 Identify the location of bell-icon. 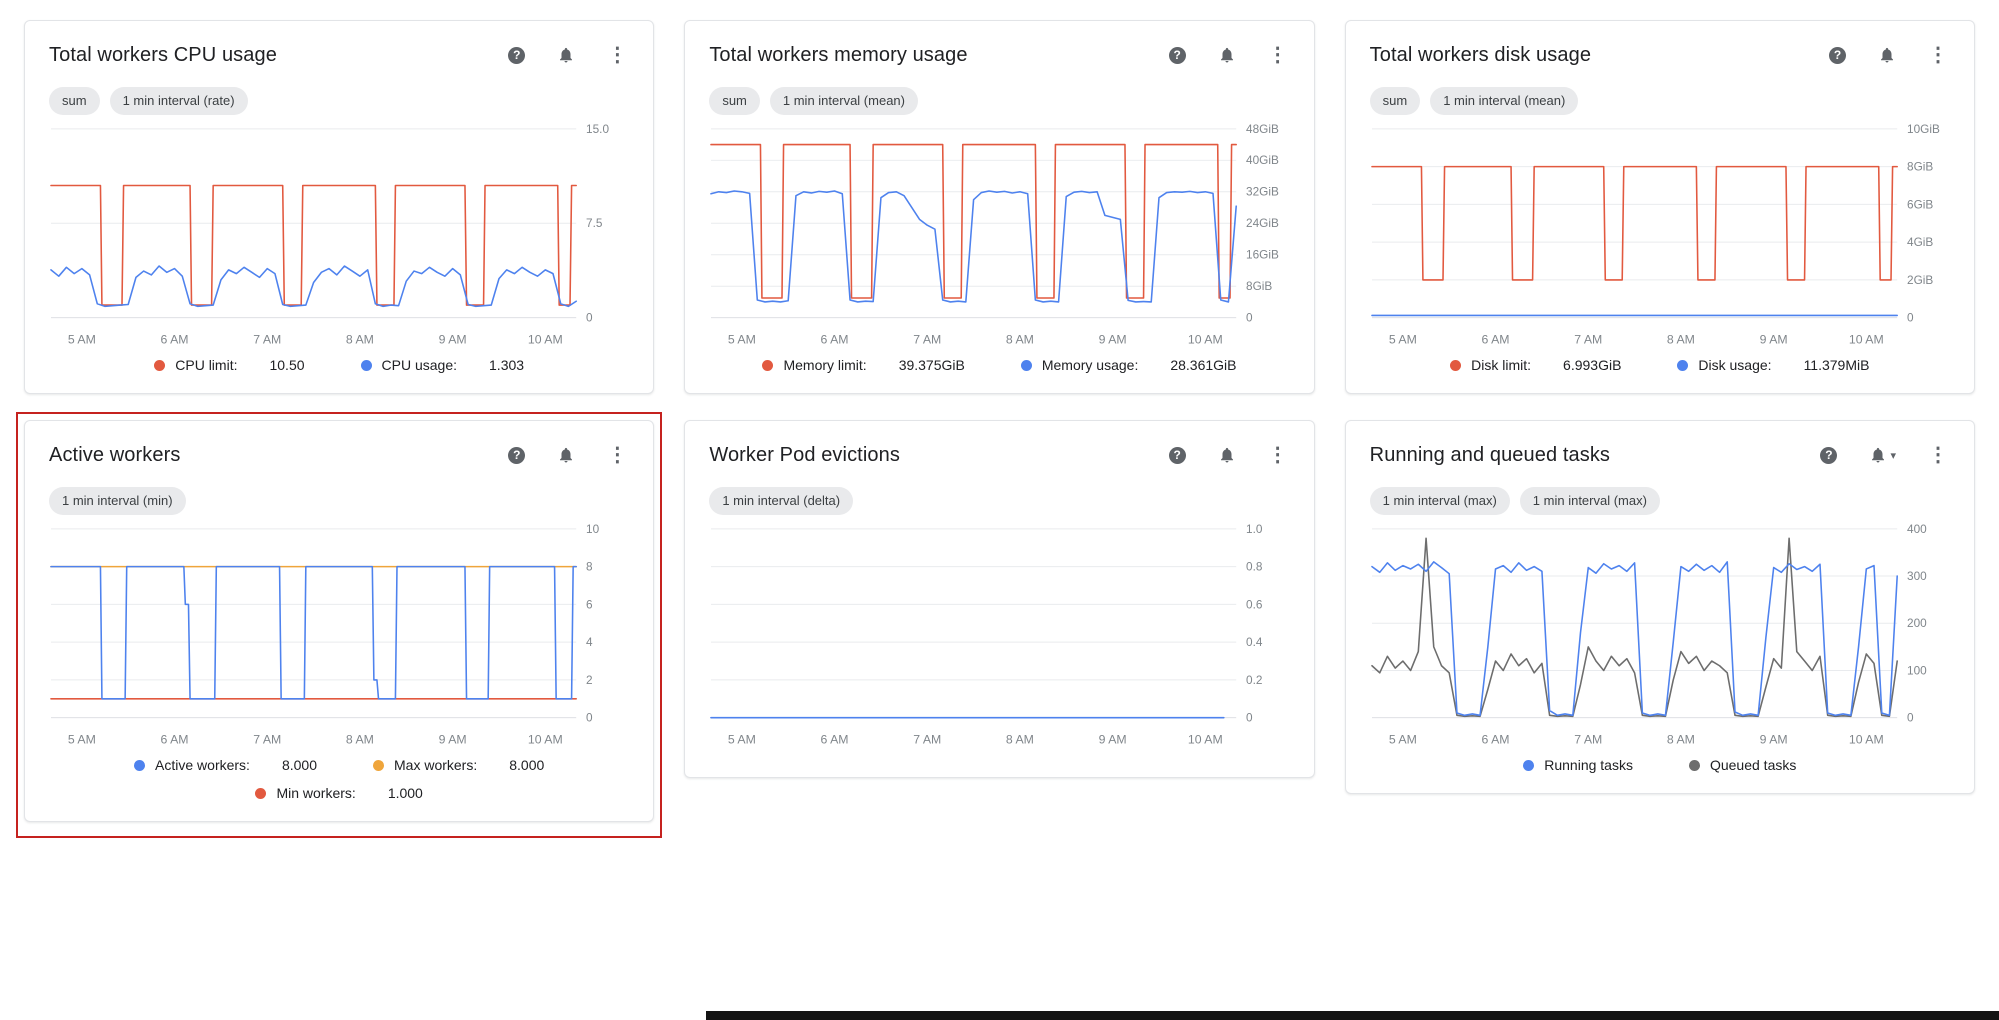
(1886, 55).